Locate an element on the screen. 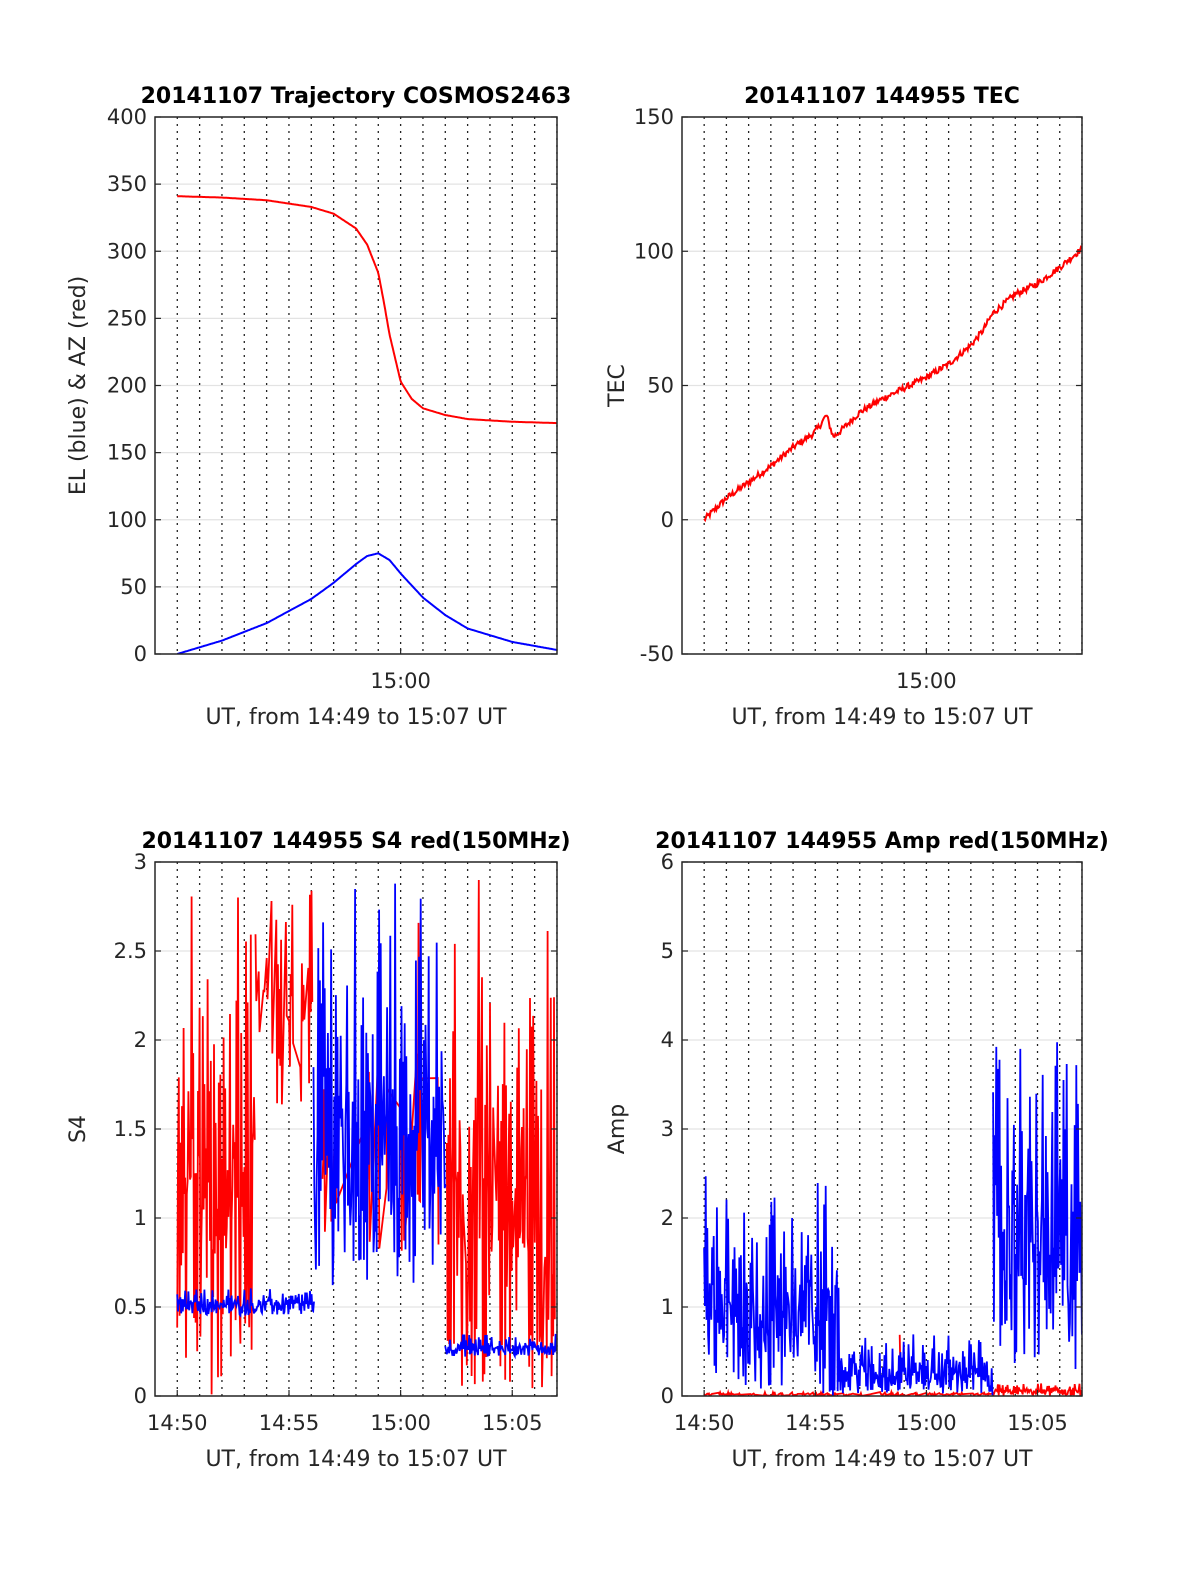 The height and width of the screenshot is (1575, 1200). y-axis-label: Amp is located at coordinates (617, 1129).